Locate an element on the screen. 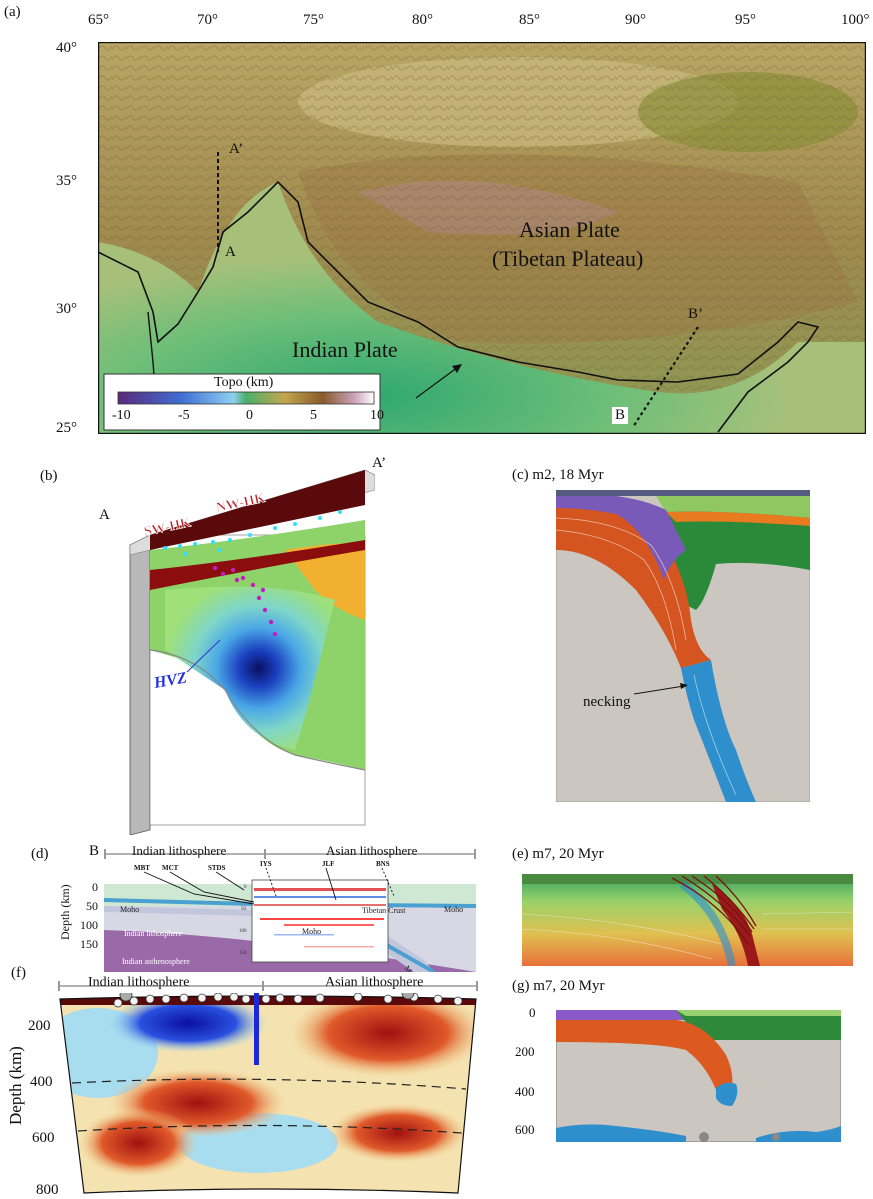 This screenshot has height=1199, width=873. moho-left: Moho is located at coordinates (129, 909).